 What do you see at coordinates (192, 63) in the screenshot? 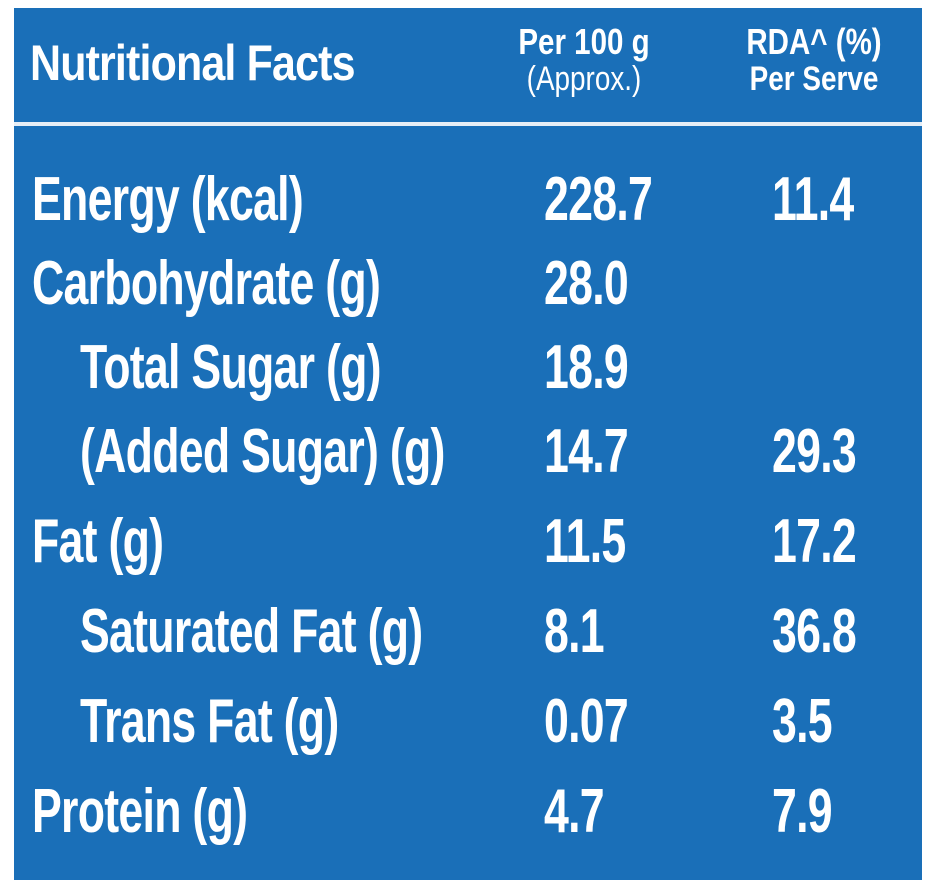
I see `table-title: Nutritional Facts` at bounding box center [192, 63].